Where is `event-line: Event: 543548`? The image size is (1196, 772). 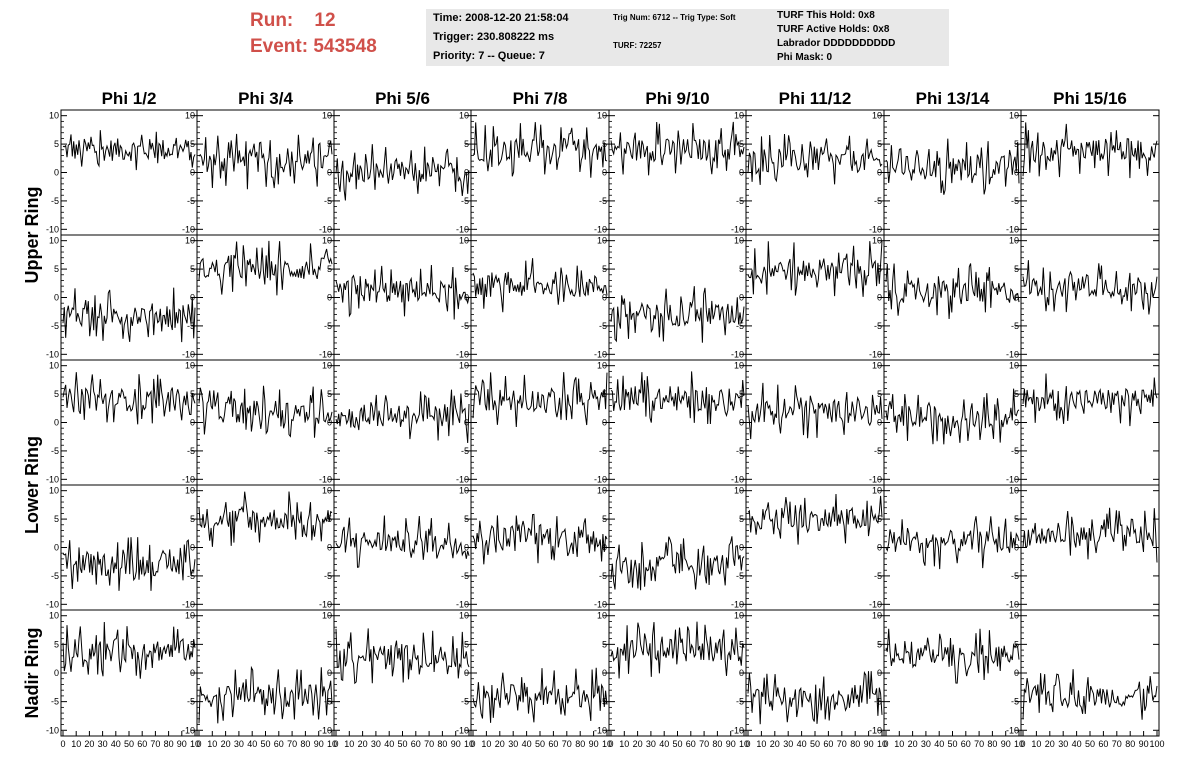 event-line: Event: 543548 is located at coordinates (313, 47).